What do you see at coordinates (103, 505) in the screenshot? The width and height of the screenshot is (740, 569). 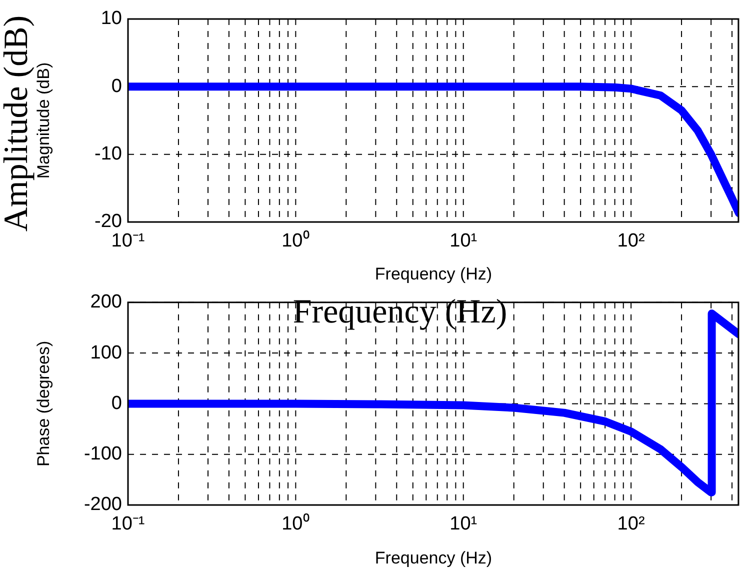 I see `y-tick-label: -200` at bounding box center [103, 505].